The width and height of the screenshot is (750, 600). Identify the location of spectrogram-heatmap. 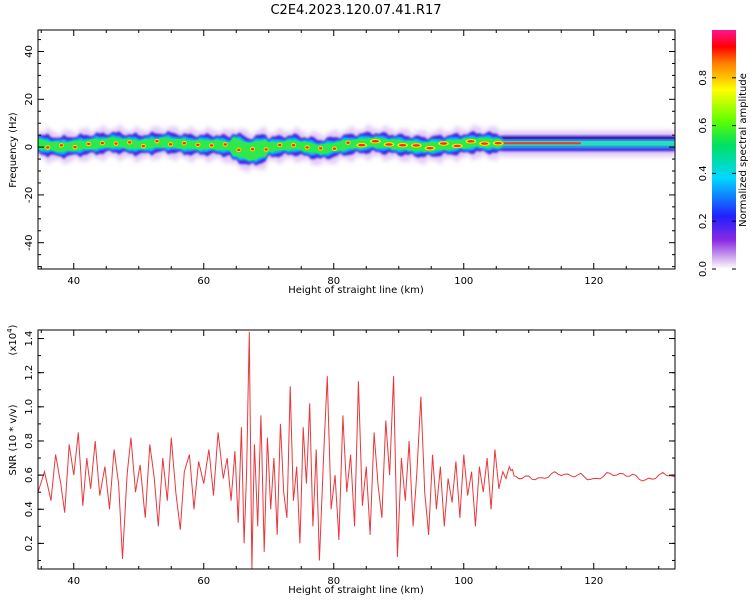
(356, 147).